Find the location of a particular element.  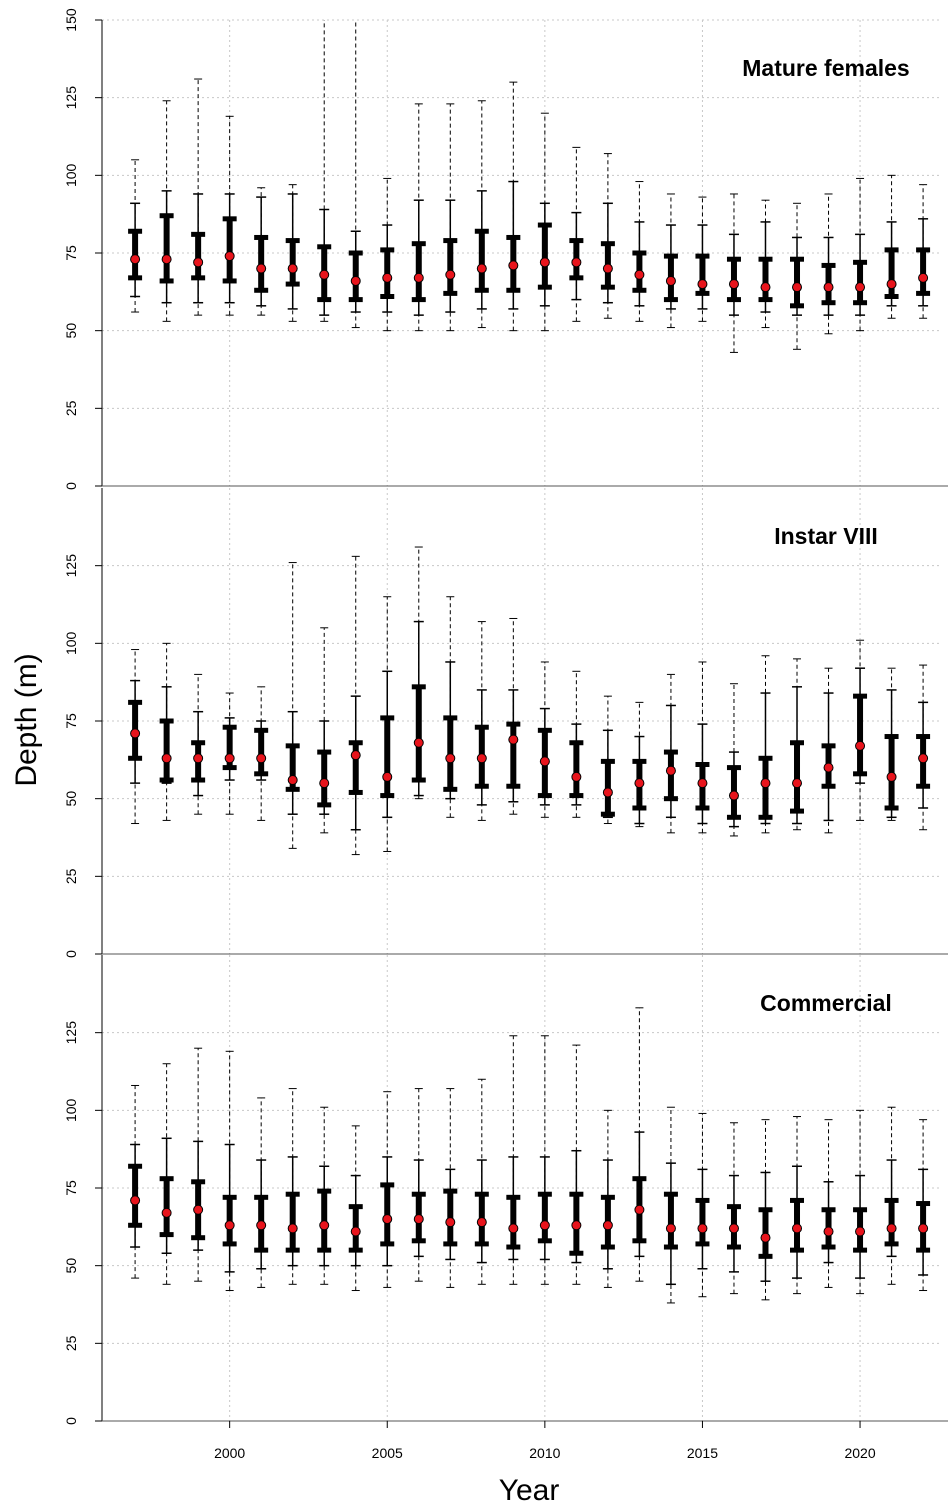

x-axis-label: Year is located at coordinates (529, 1490).